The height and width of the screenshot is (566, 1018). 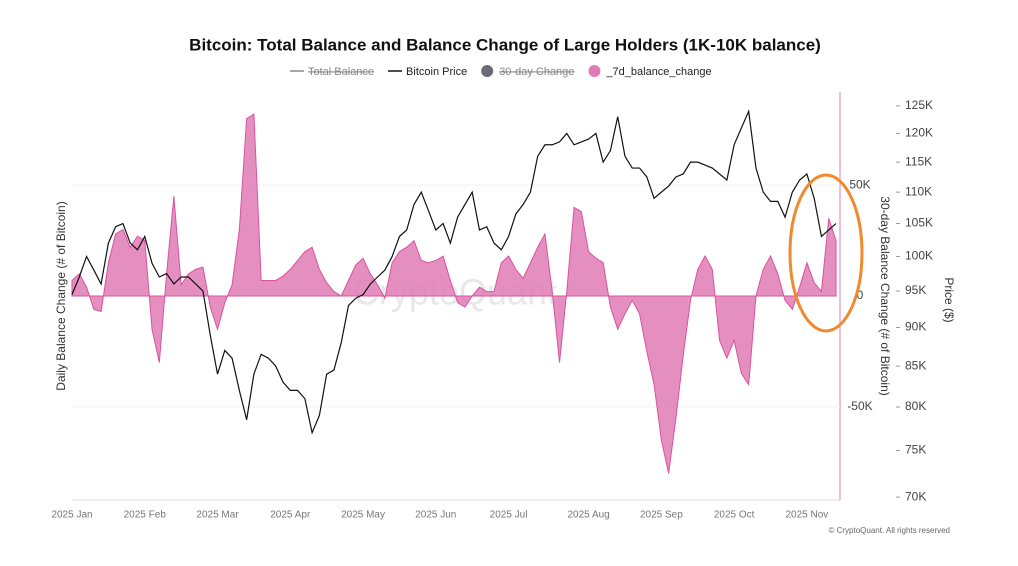 What do you see at coordinates (658, 72) in the screenshot?
I see `legend-label: _7d_balance_change` at bounding box center [658, 72].